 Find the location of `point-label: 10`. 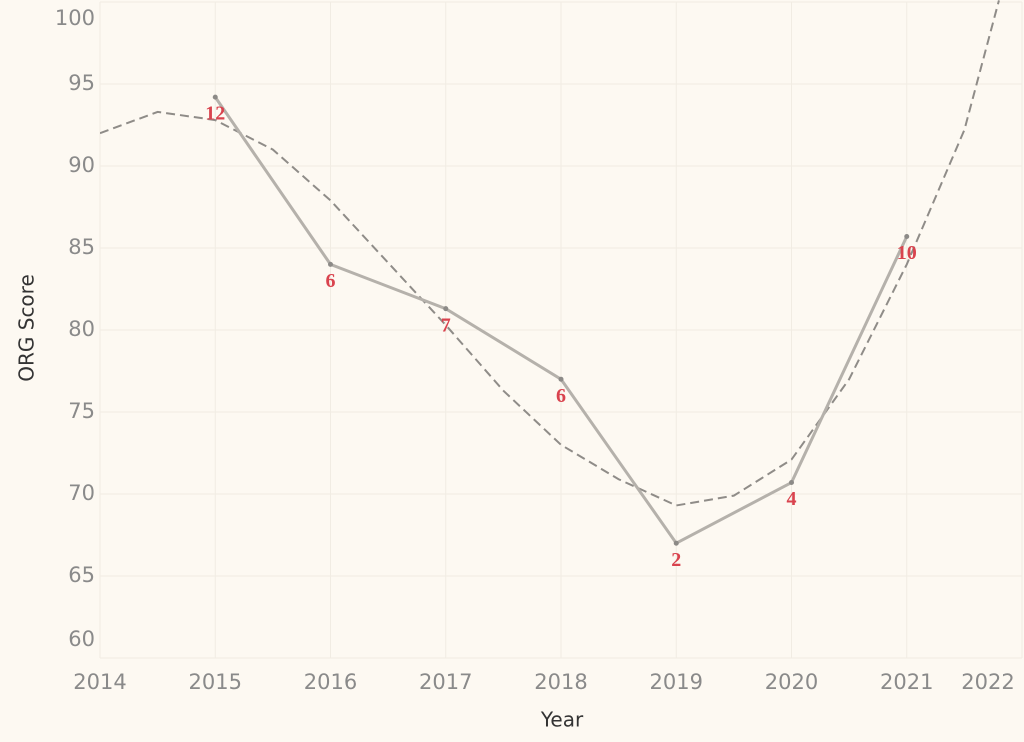

point-label: 10 is located at coordinates (907, 253).